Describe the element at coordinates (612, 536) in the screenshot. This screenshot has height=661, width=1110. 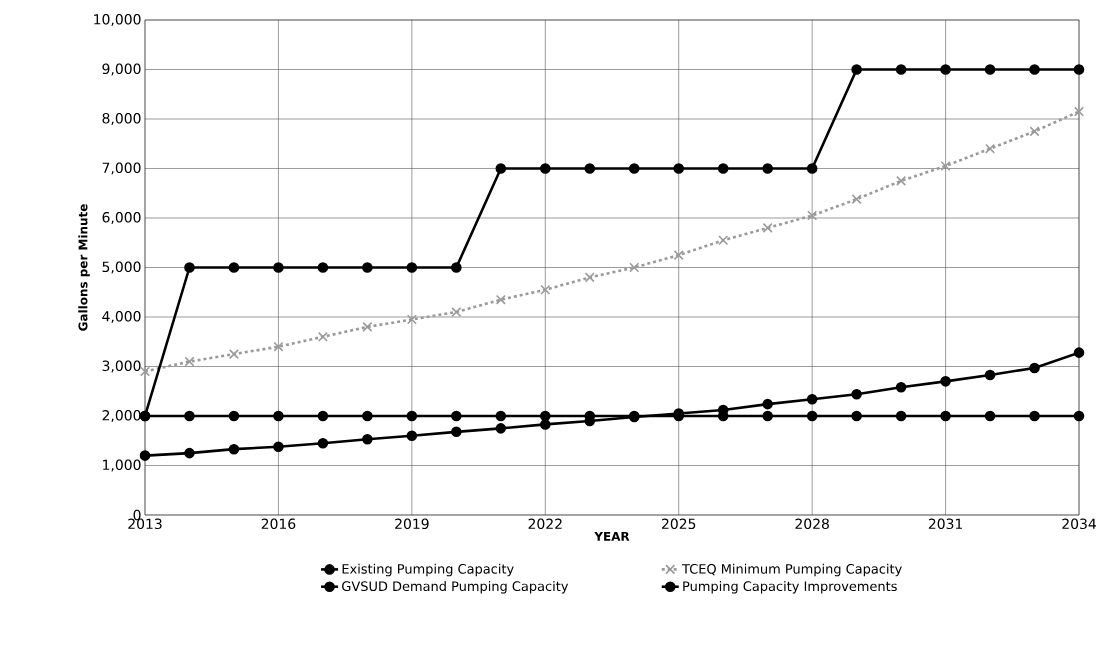
I see `x-axis-title: YEAR` at that location.